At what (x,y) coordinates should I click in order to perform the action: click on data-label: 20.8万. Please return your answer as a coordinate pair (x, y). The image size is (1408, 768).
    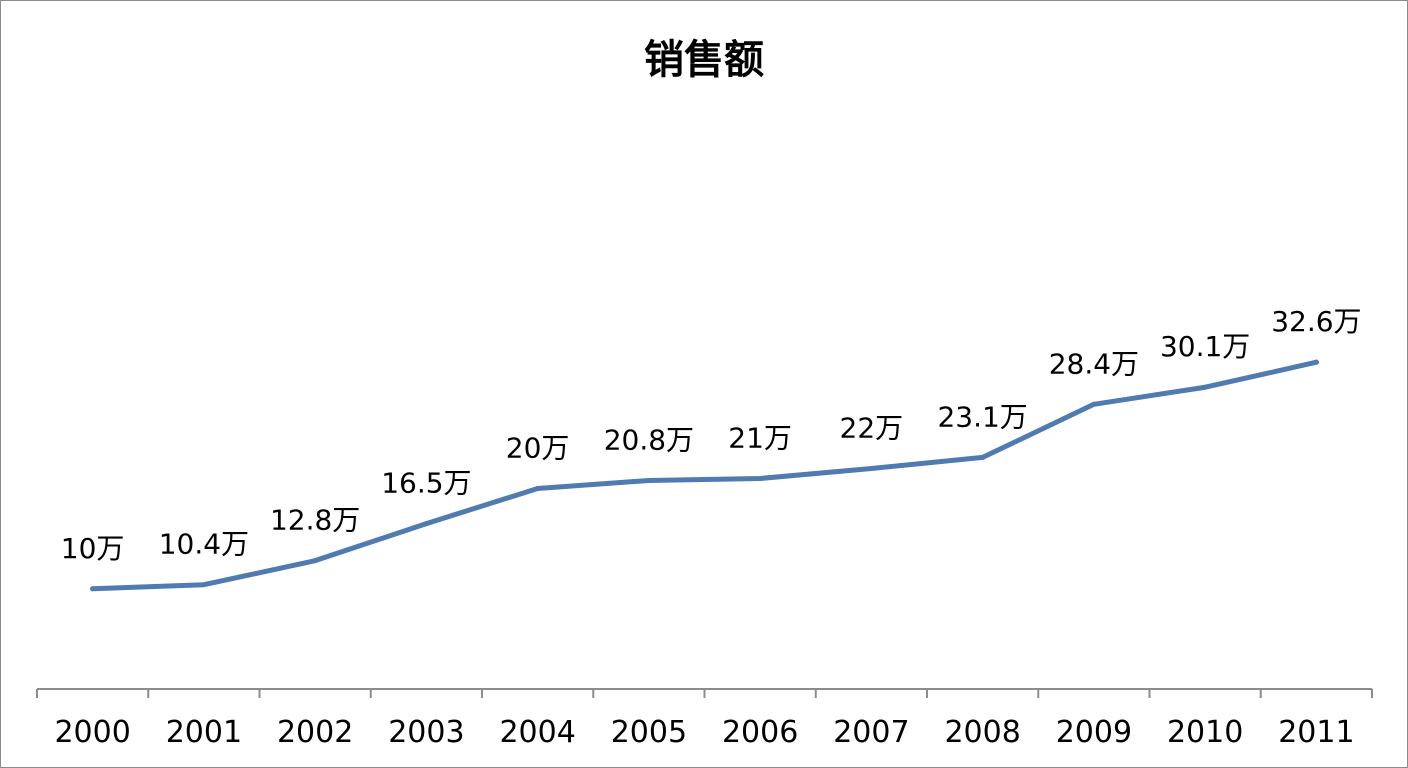
    Looking at the image, I should click on (649, 439).